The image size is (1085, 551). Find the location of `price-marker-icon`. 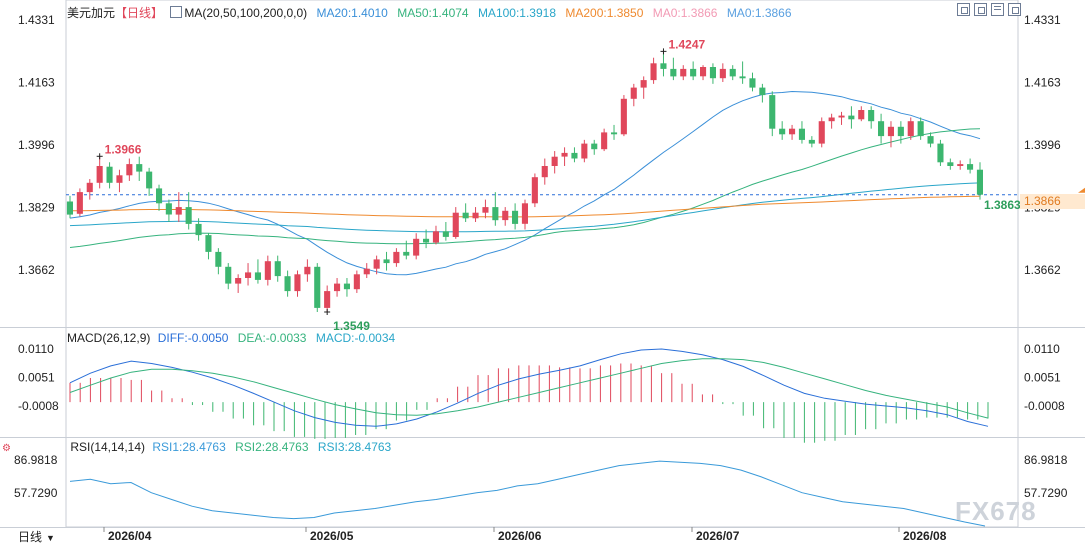

price-marker-icon is located at coordinates (1081, 190).